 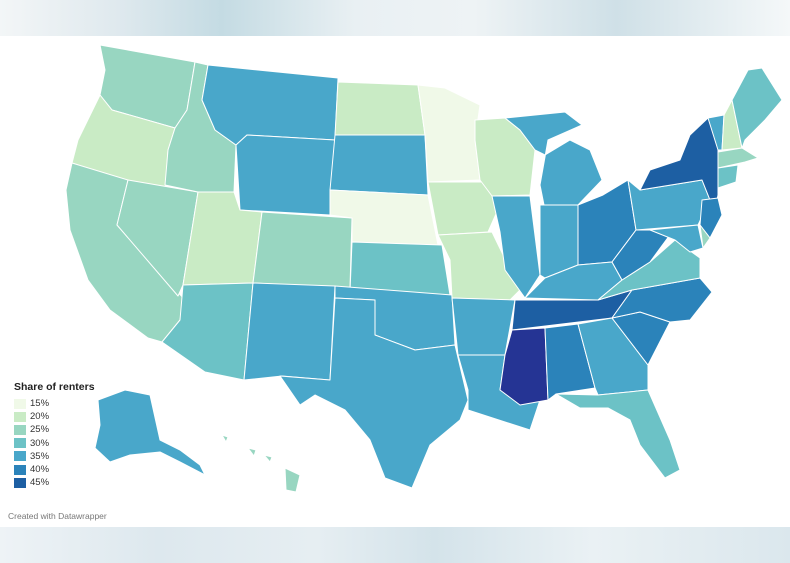 What do you see at coordinates (54, 387) in the screenshot?
I see `legend-title: Share of renters` at bounding box center [54, 387].